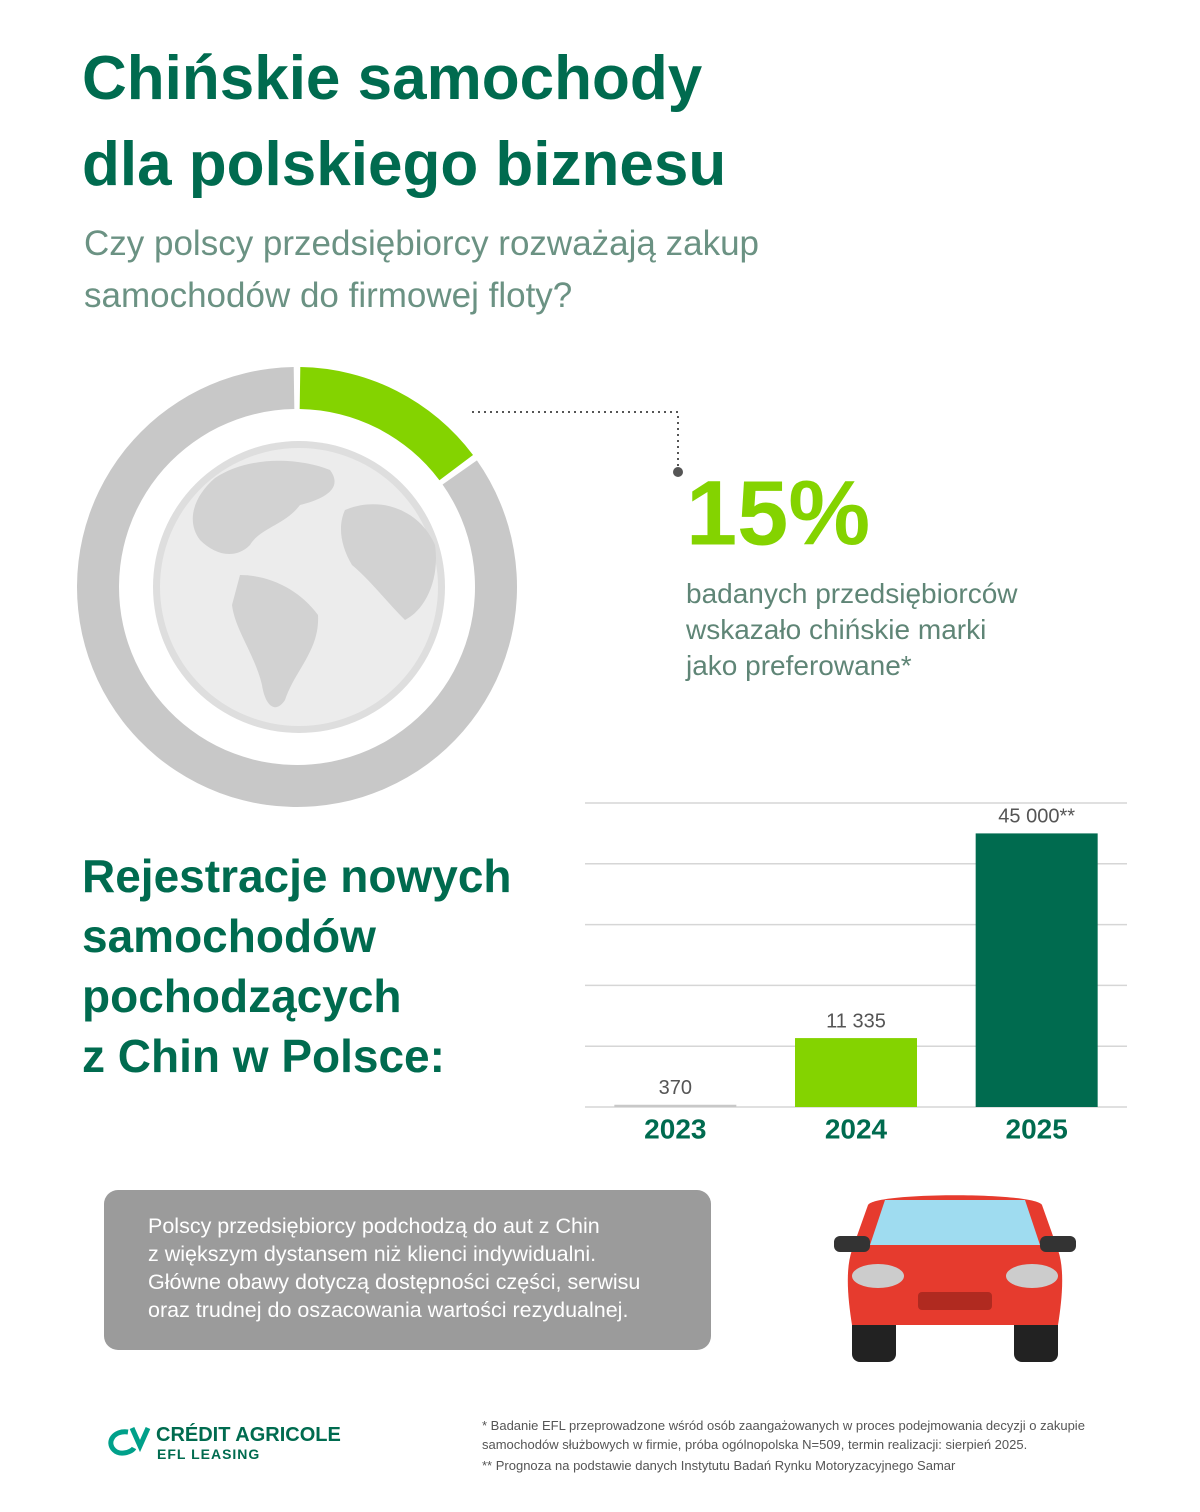  What do you see at coordinates (678, 472) in the screenshot?
I see `leader-dot` at bounding box center [678, 472].